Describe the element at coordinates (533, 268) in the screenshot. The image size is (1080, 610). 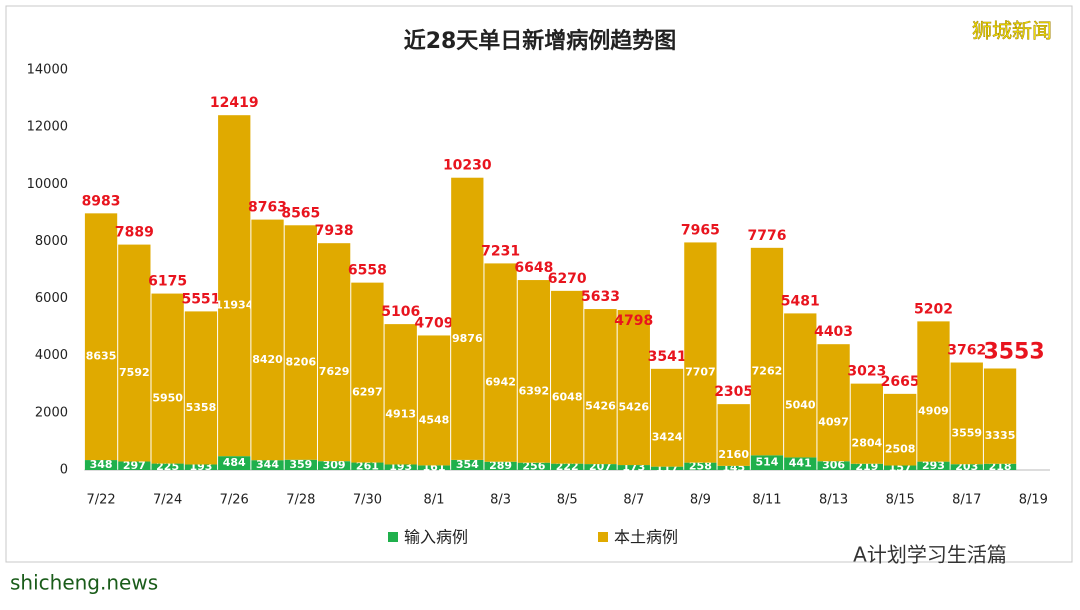
I see `total-label: 6648` at that location.